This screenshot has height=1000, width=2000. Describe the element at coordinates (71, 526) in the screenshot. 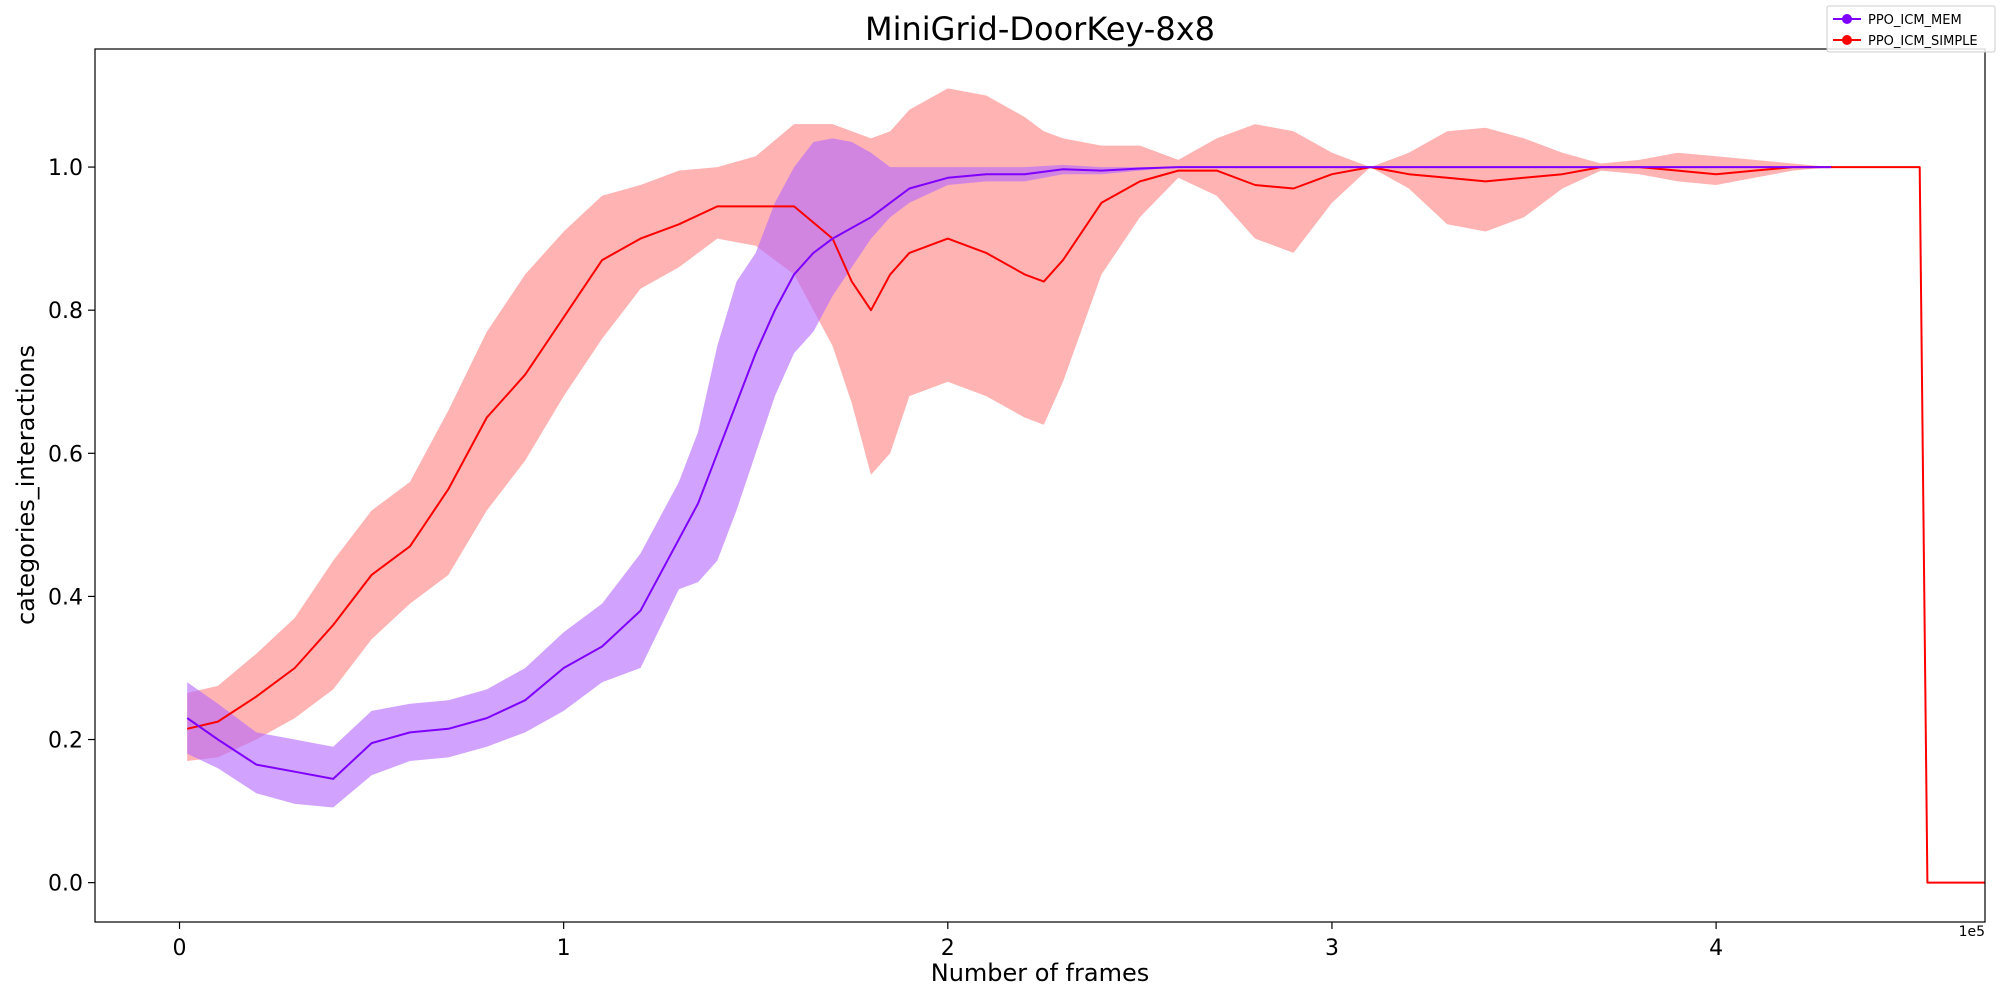

I see `y-axis-ticks: 0.0 0.2 0.4 0.6 0.8 1.0` at that location.